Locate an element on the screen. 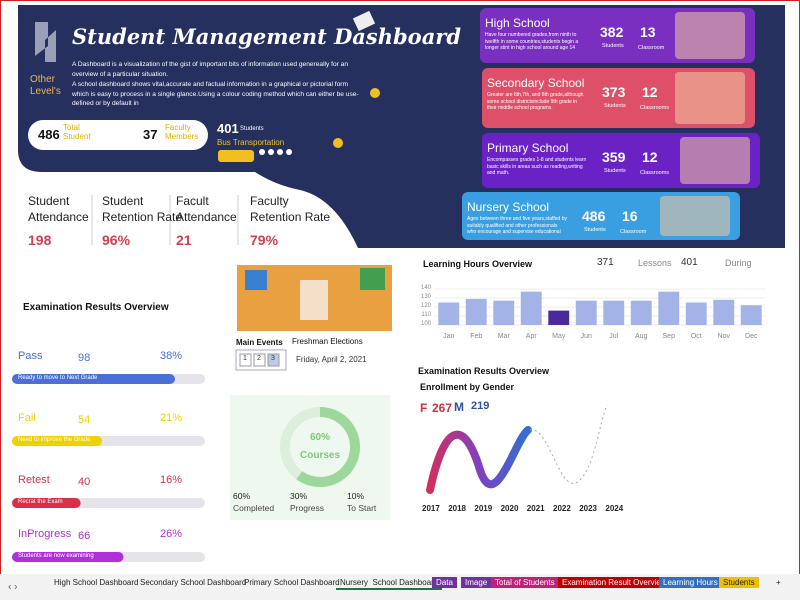 The width and height of the screenshot is (800, 600). sheet-tab: Data is located at coordinates (444, 582).